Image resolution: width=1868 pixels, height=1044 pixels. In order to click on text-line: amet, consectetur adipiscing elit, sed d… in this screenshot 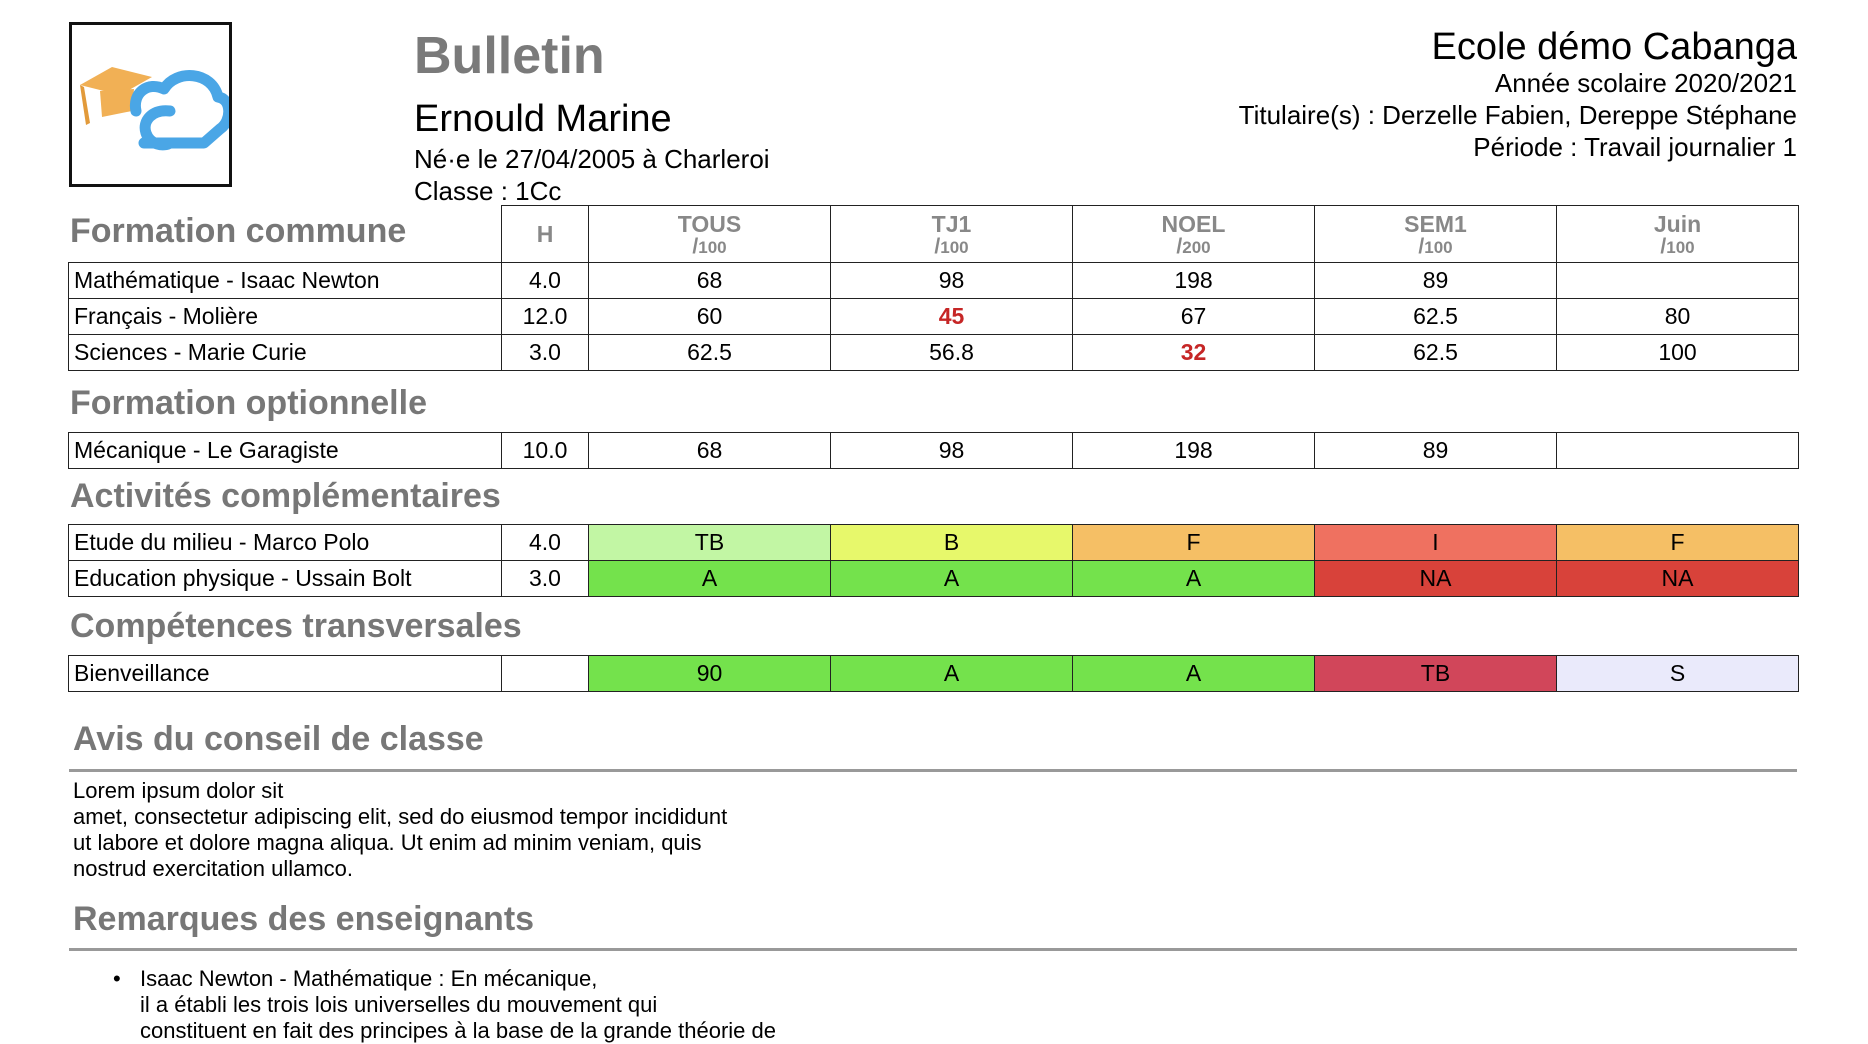, I will do `click(400, 816)`.